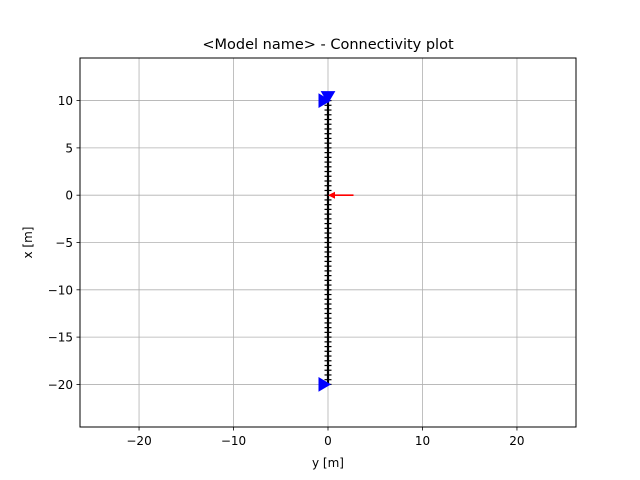  What do you see at coordinates (336, 241) in the screenshot?
I see `plot-area` at bounding box center [336, 241].